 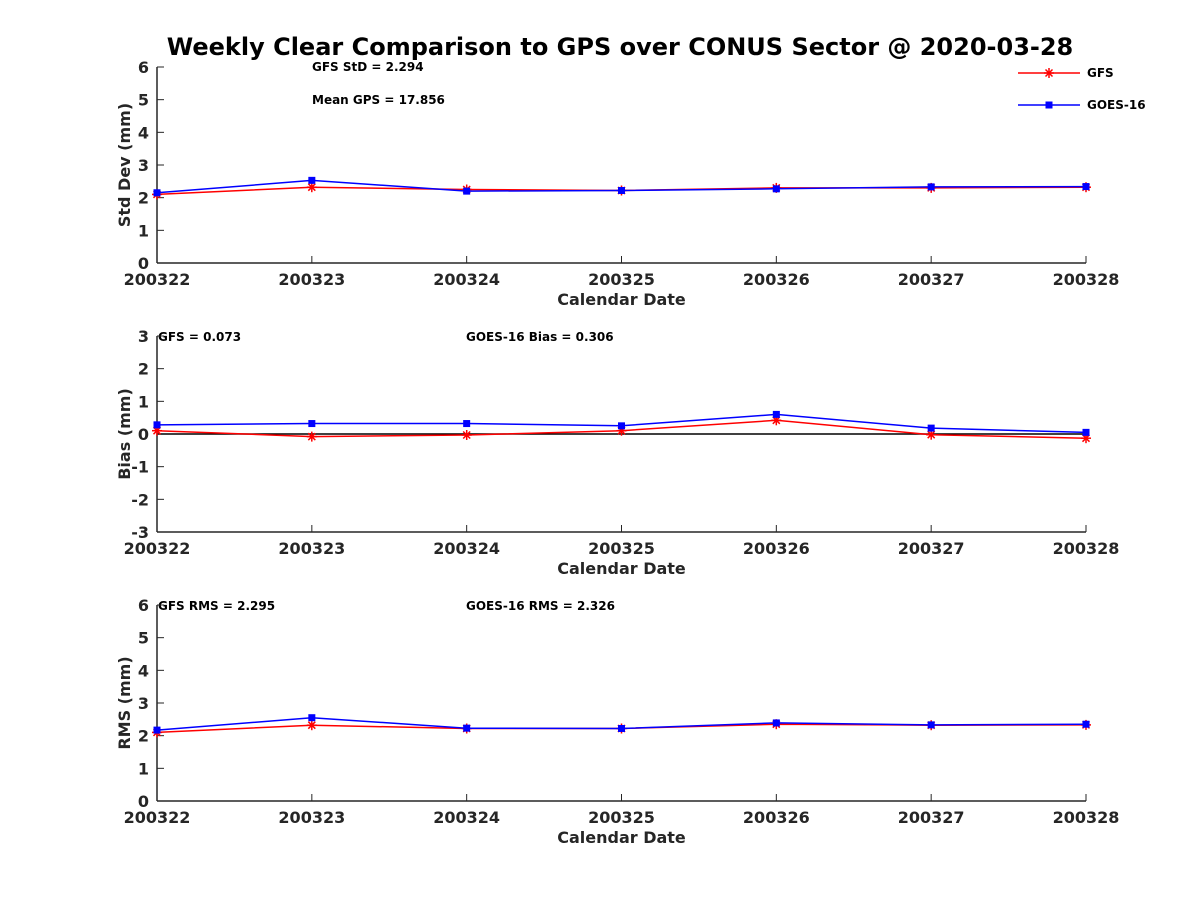 I want to click on annotation-goes16-bias: GOES-16 Bias = 0.306, so click(x=540, y=337).